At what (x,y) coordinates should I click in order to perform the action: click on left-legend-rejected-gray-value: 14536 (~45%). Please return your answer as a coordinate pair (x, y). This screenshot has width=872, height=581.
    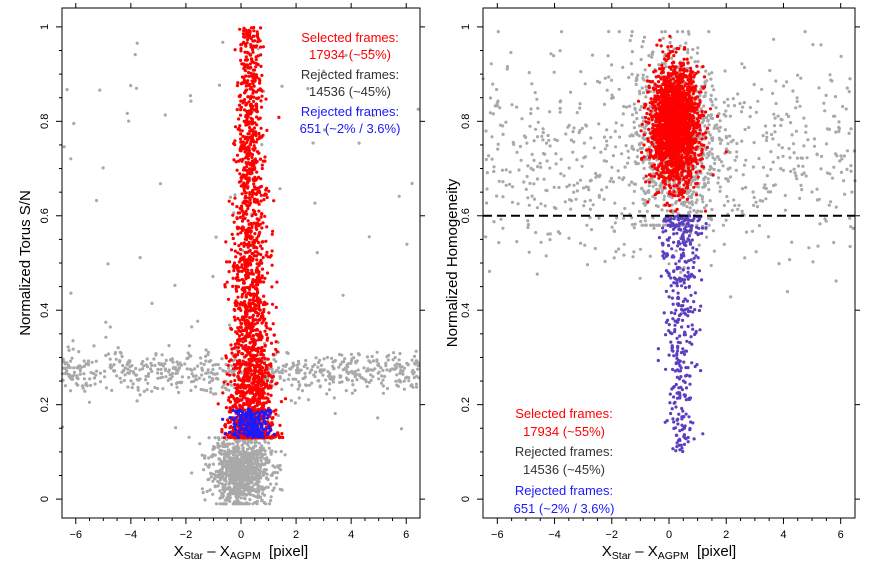
    Looking at the image, I should click on (350, 91).